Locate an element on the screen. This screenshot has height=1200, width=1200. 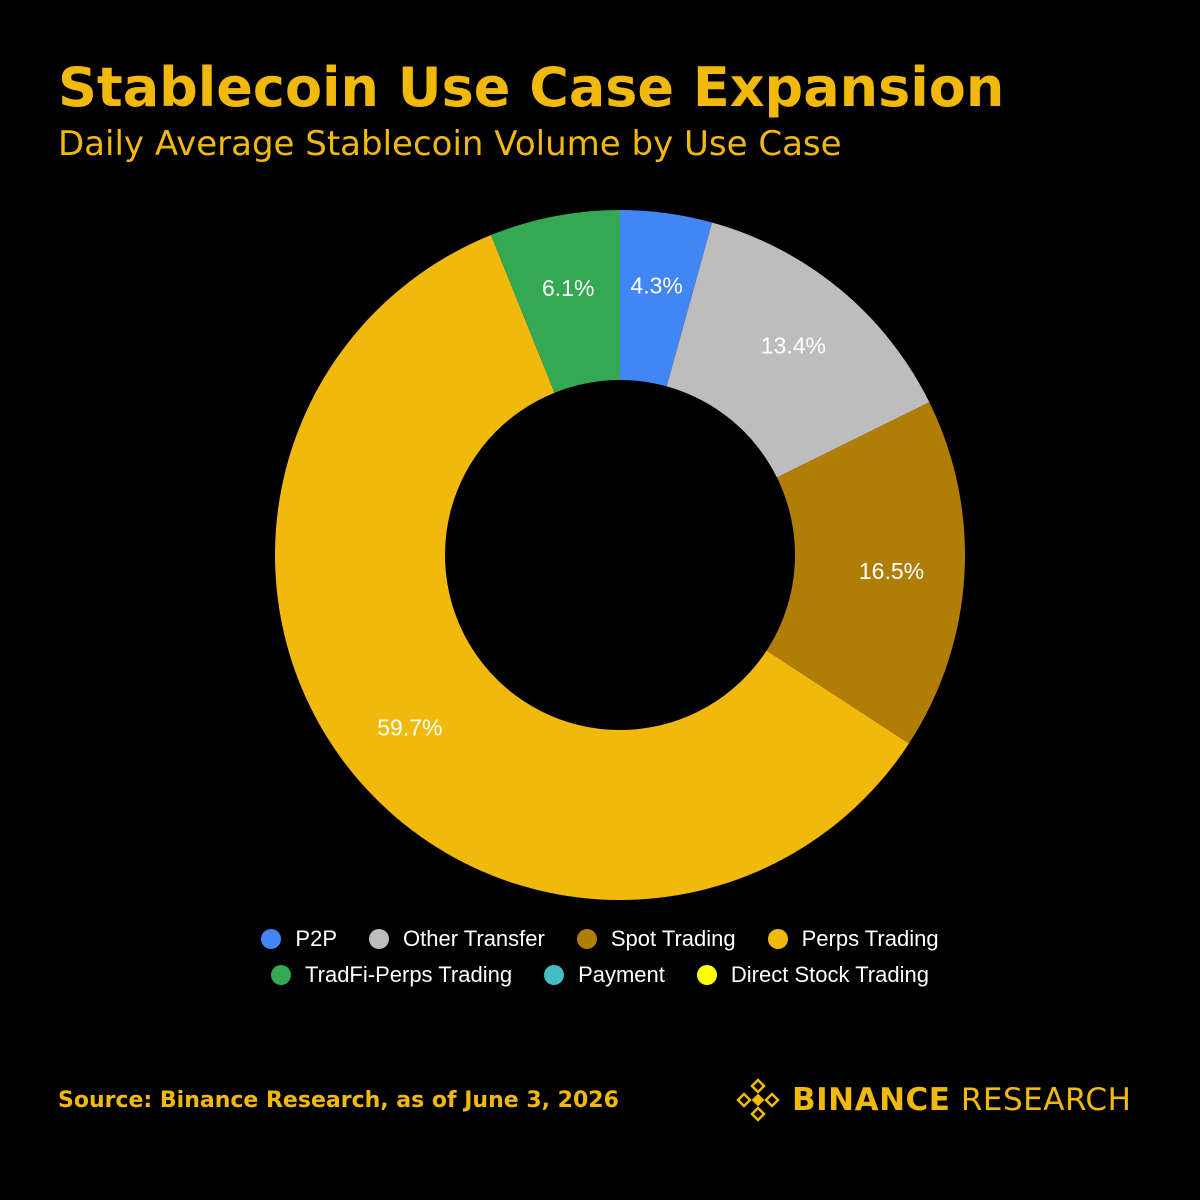
legend-label: Other Transfer is located at coordinates (474, 938).